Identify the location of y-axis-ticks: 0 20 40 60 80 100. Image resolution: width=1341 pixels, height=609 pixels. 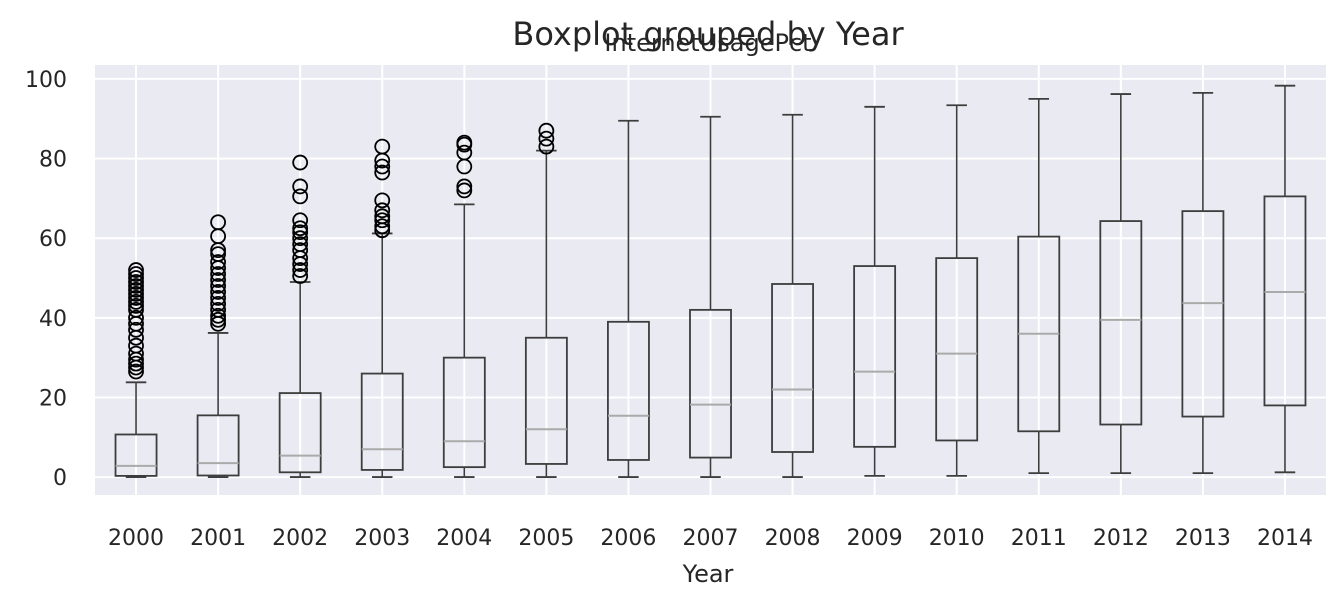
(46, 279).